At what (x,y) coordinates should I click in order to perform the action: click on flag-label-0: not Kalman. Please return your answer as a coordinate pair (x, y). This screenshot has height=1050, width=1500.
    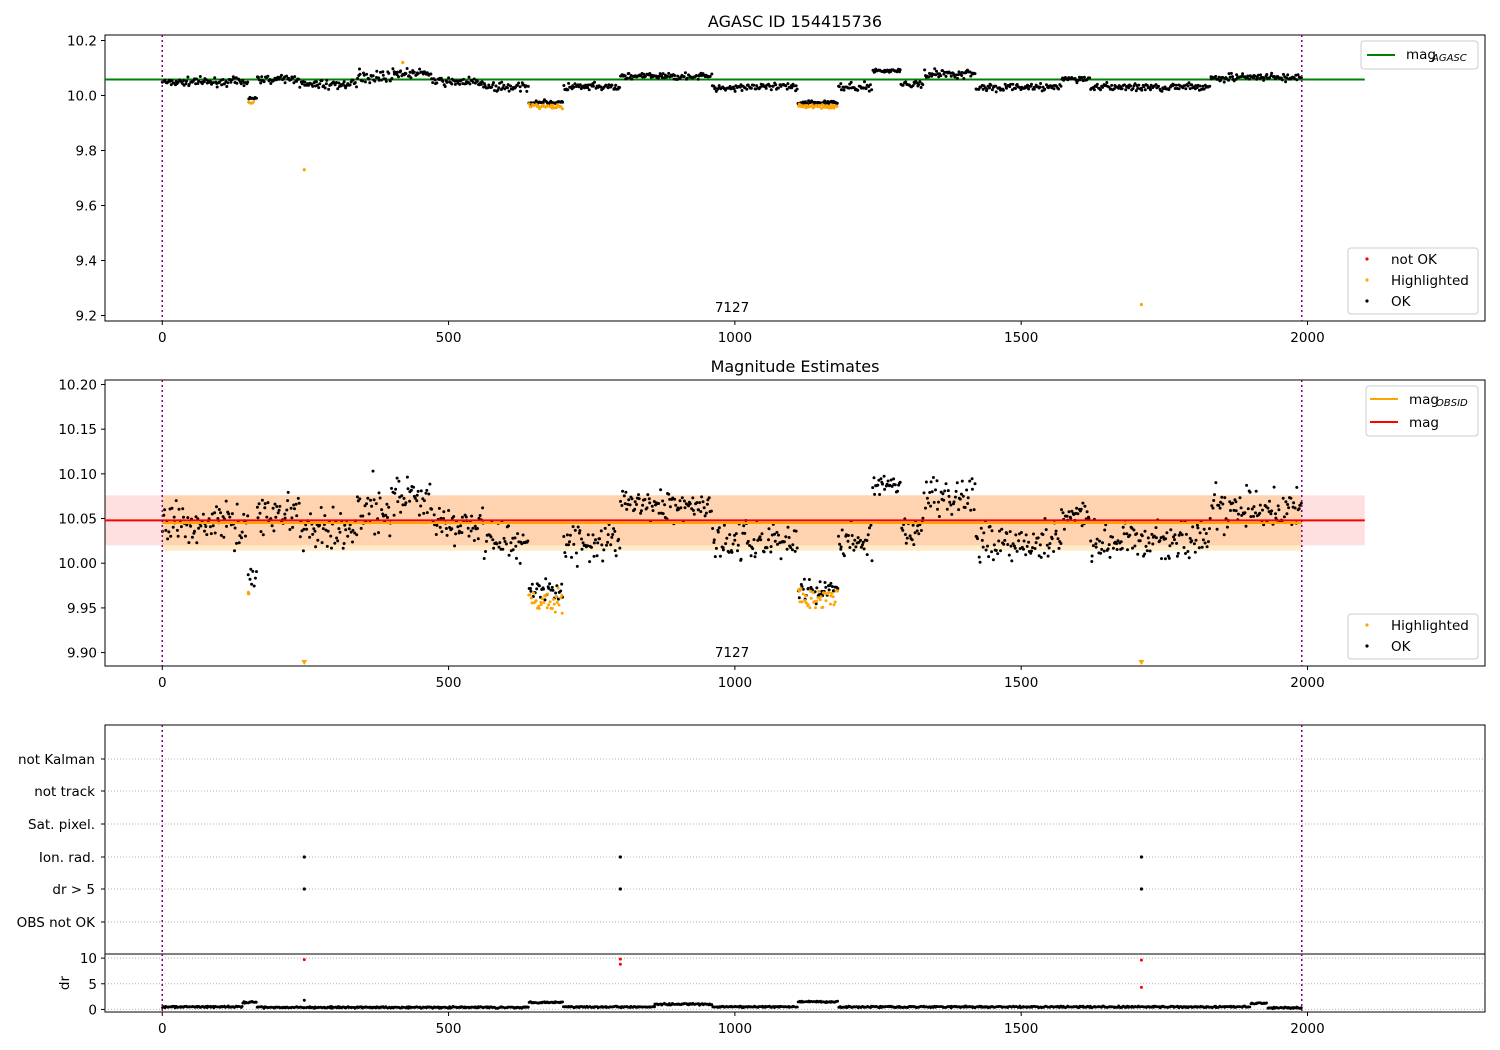
    Looking at the image, I should click on (56, 760).